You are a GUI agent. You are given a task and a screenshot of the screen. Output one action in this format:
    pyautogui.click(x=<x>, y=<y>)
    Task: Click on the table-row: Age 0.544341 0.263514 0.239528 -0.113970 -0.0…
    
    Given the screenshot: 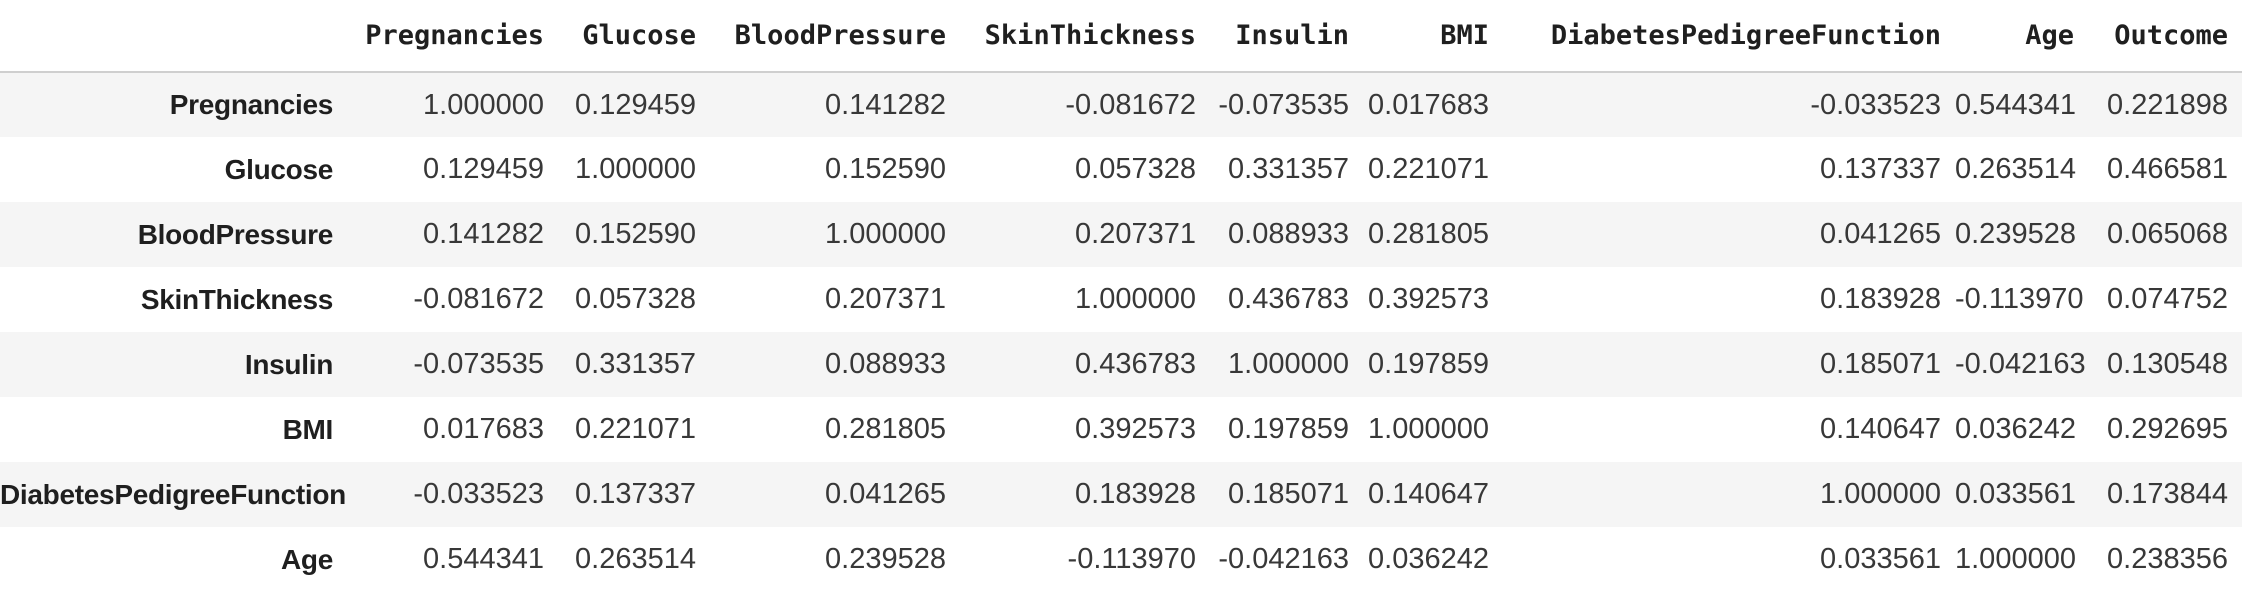 What is the action you would take?
    pyautogui.click(x=1121, y=559)
    